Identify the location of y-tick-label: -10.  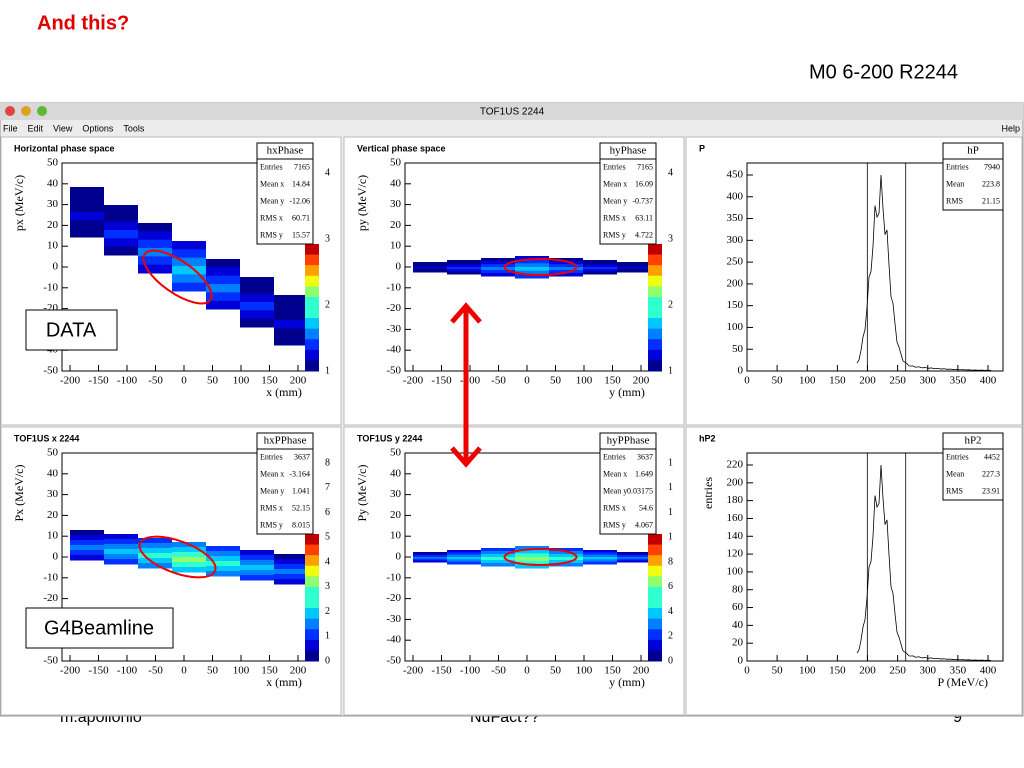
(50, 577).